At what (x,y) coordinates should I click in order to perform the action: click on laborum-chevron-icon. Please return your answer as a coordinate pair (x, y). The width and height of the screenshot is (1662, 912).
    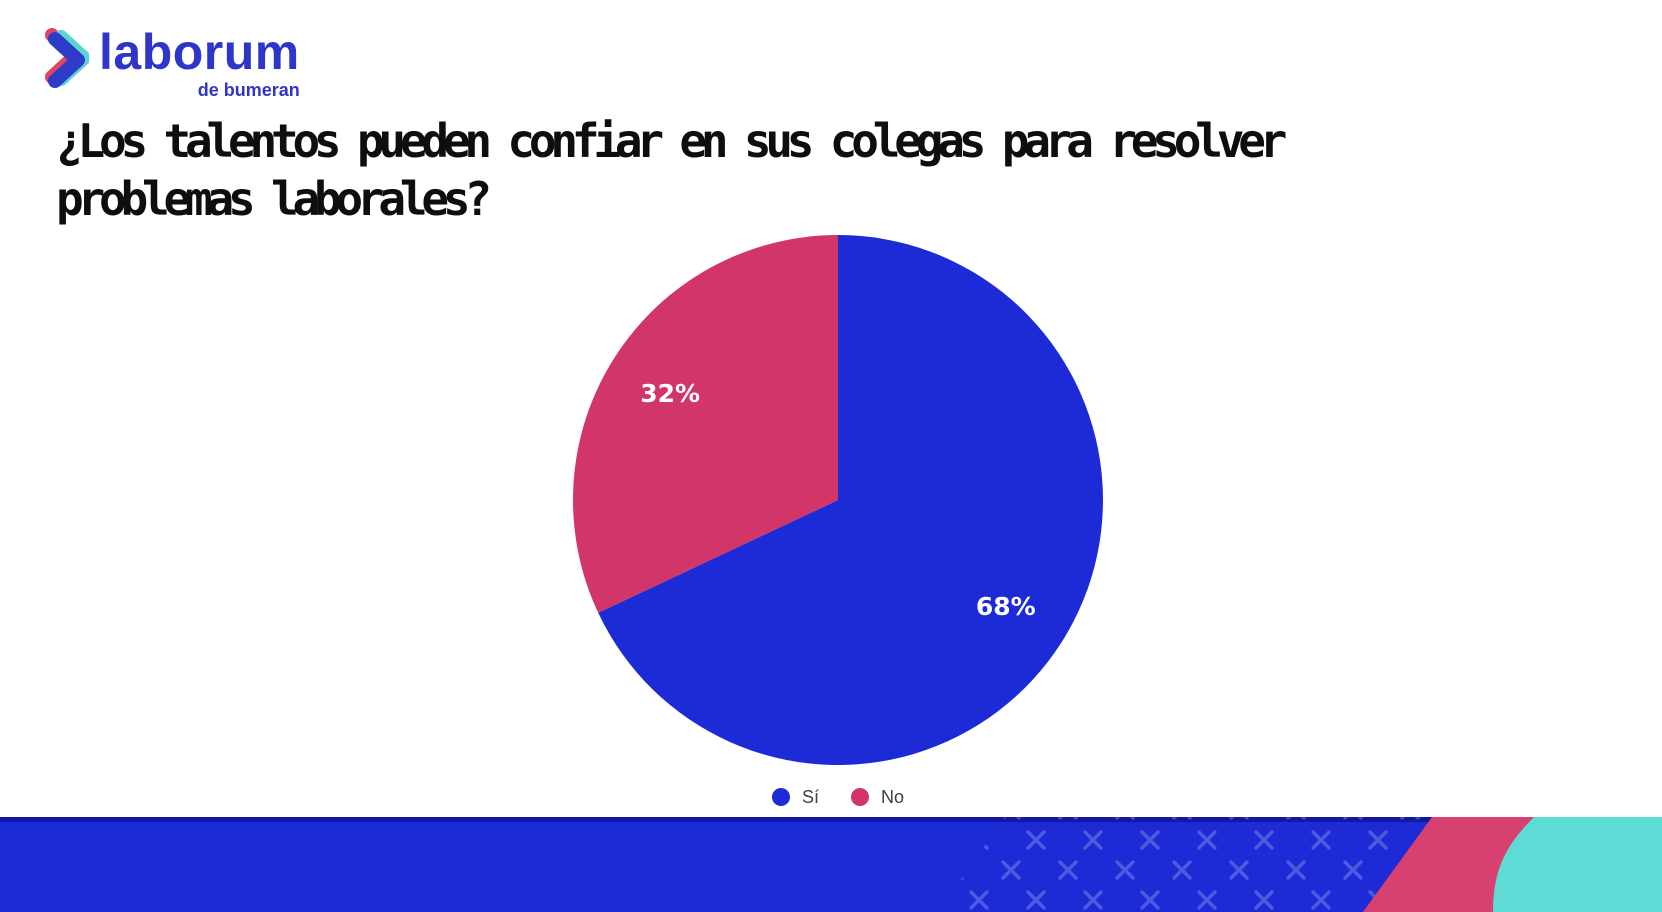
    Looking at the image, I should click on (67, 58).